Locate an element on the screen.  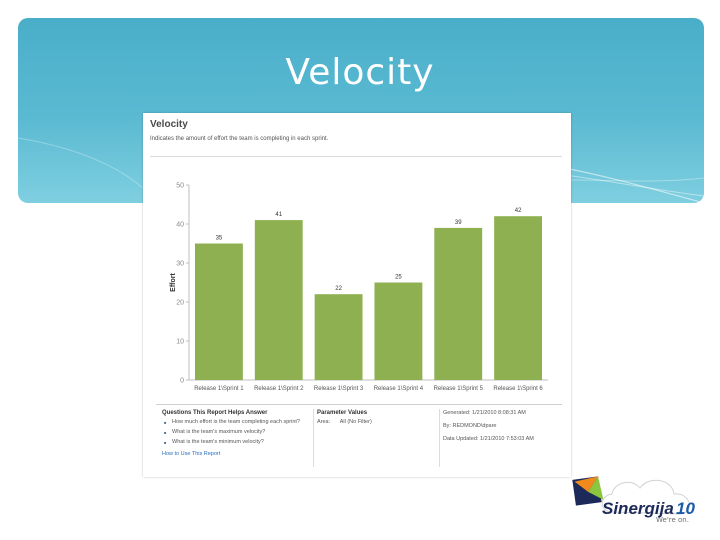
question-item: What is the team's maximum velocity? is located at coordinates (235, 432).